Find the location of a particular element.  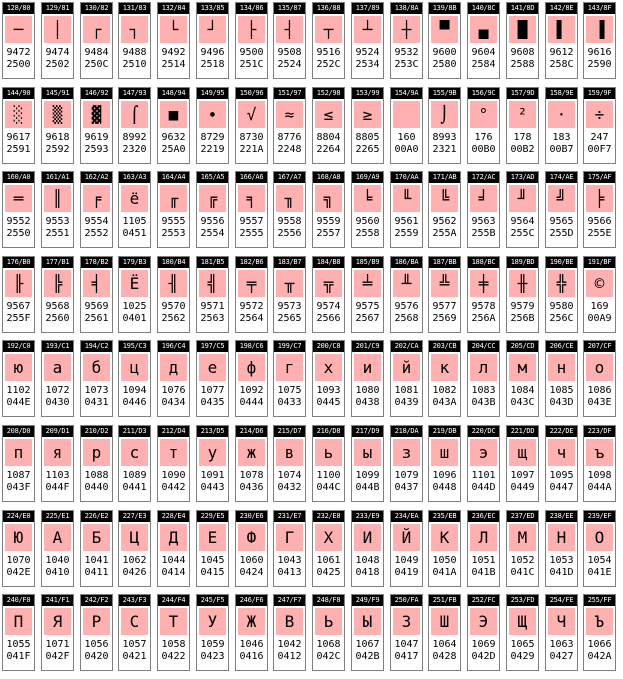

cell-glyph: ╟ is located at coordinates (18, 283).